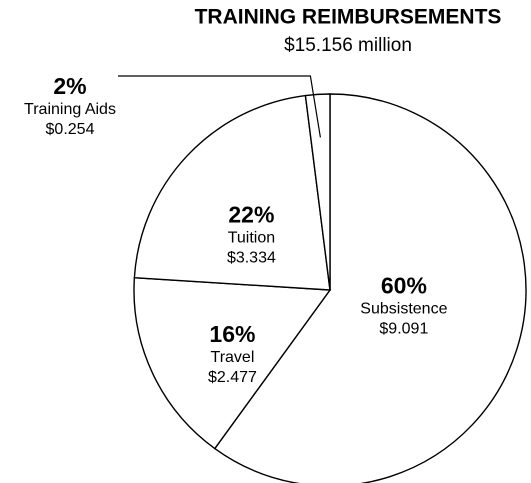 Image resolution: width=531 pixels, height=483 pixels. I want to click on amount-label: $0.254, so click(70, 129).